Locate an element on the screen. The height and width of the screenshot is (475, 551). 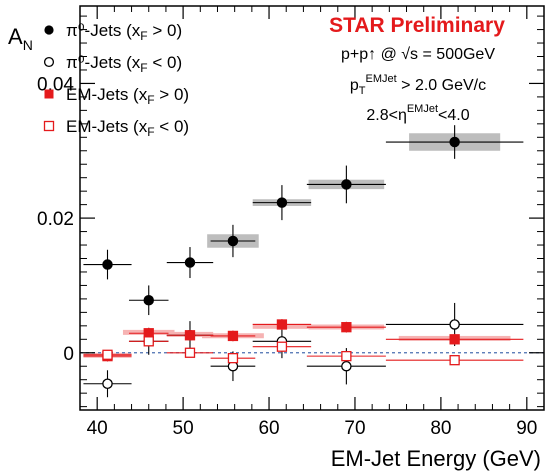
x-tick-label: 60 is located at coordinates (268, 428).